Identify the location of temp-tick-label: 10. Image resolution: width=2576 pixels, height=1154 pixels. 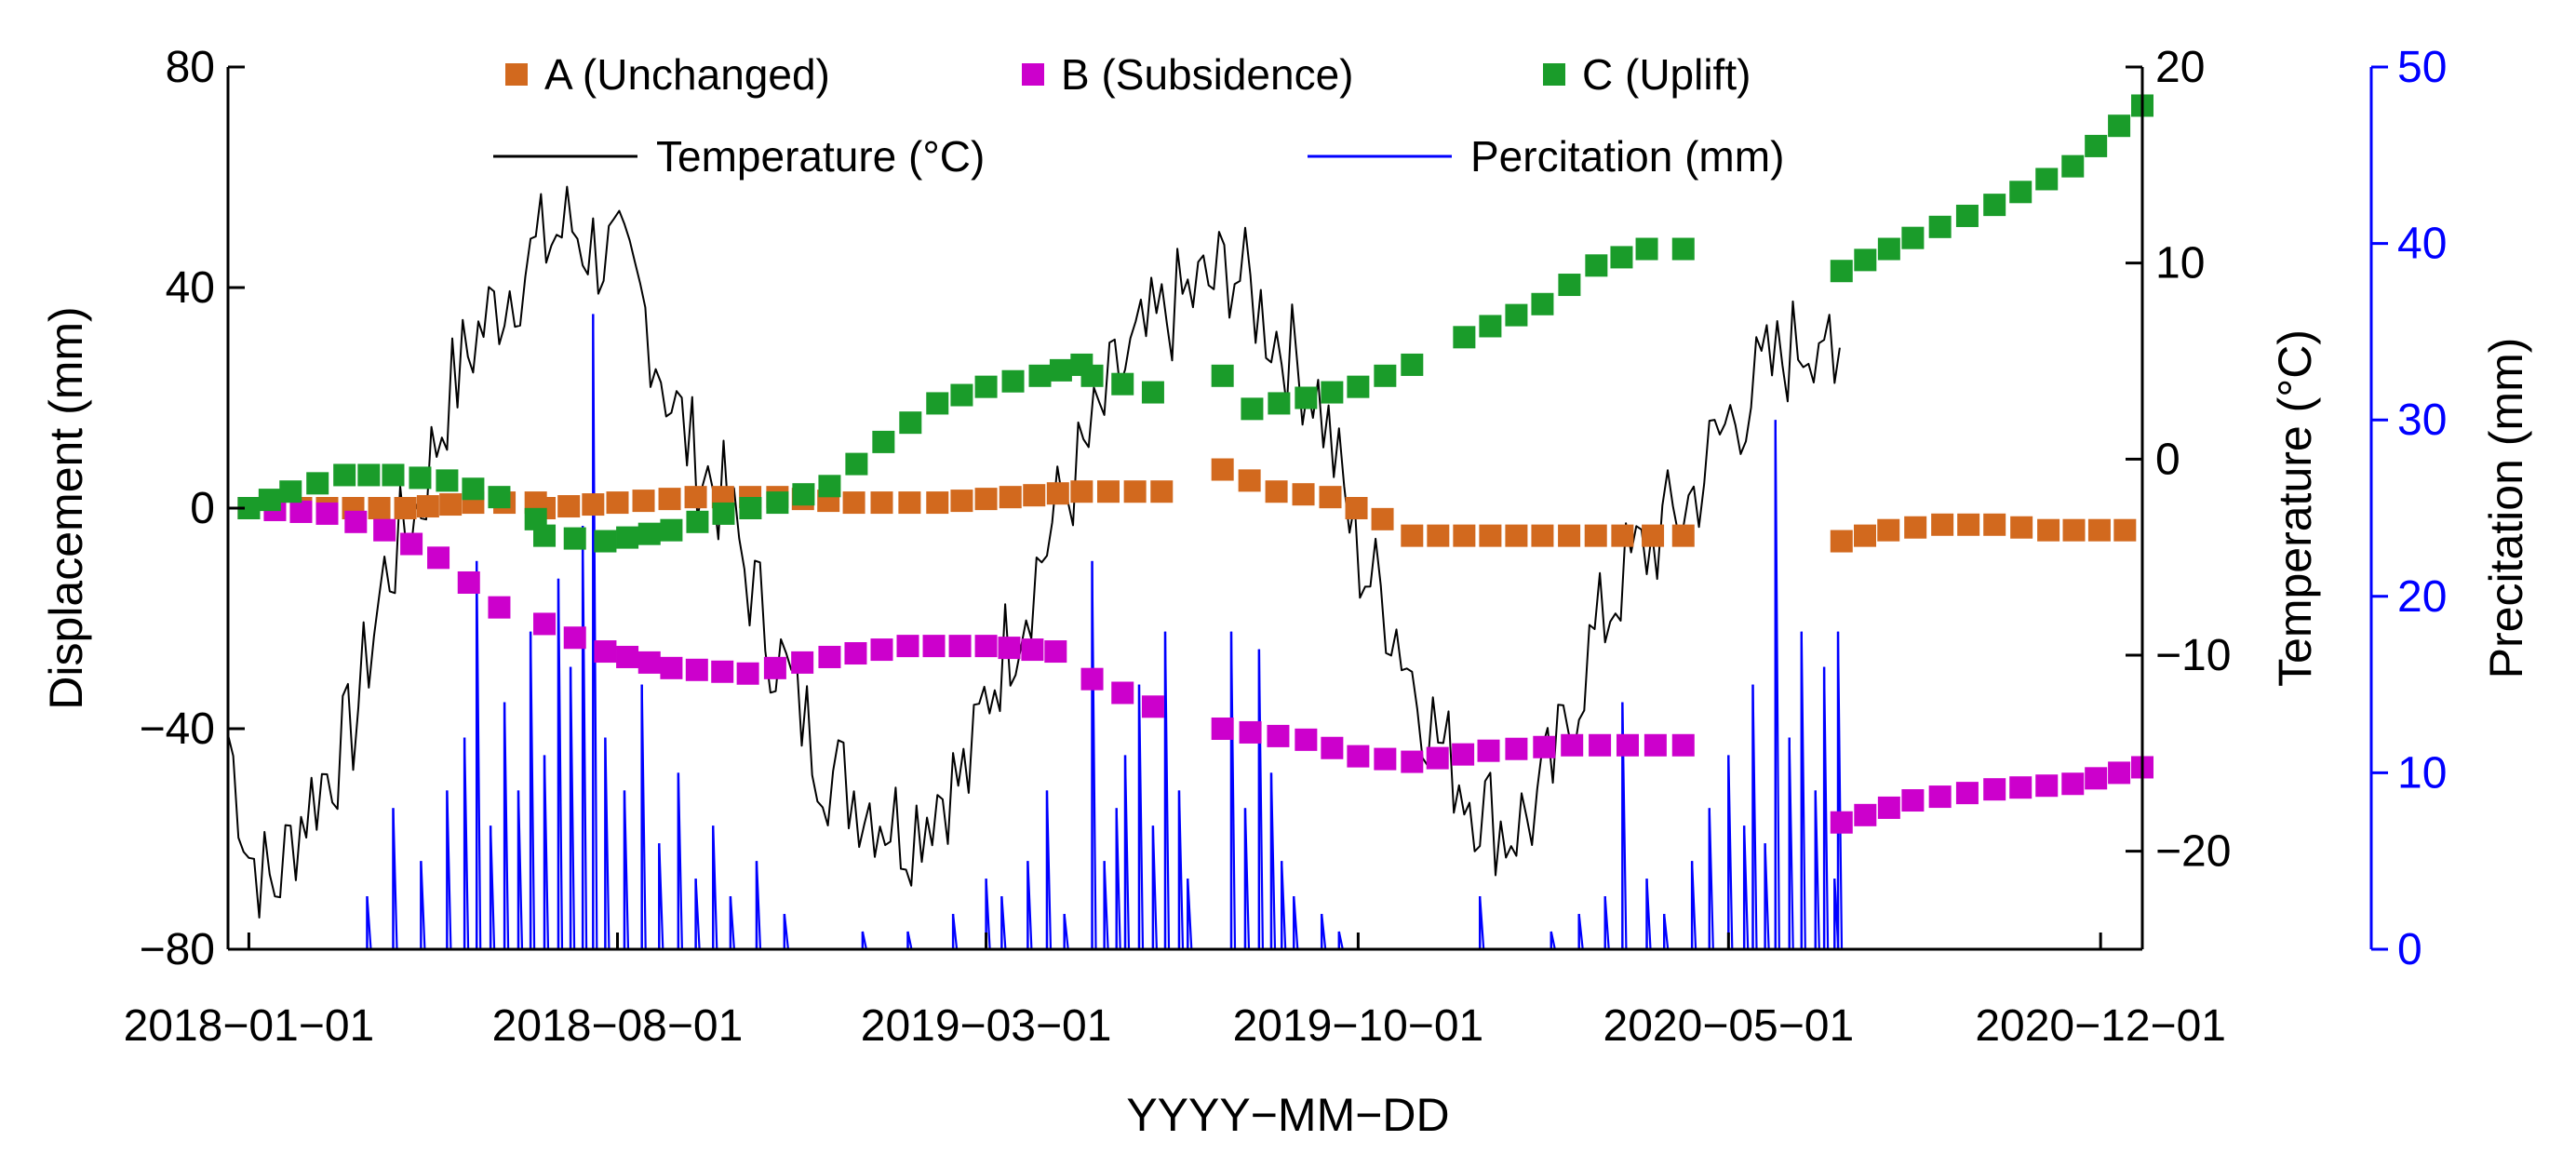
(2180, 263).